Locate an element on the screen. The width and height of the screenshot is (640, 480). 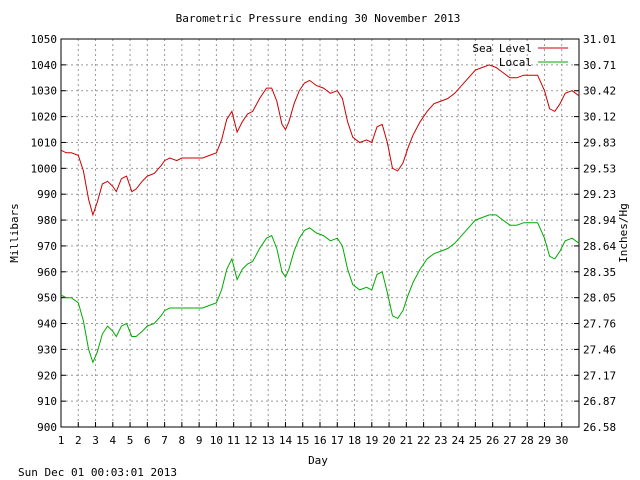
y2-tick-label: 26.87 is located at coordinates (599, 401).